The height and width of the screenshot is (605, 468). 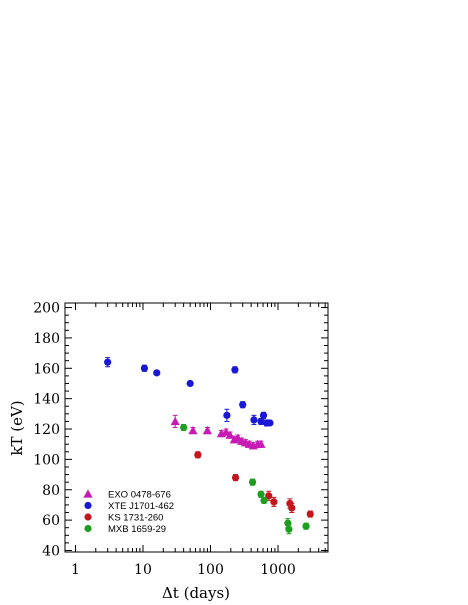 What do you see at coordinates (137, 529) in the screenshot?
I see `legend-label: MXB 1659-29` at bounding box center [137, 529].